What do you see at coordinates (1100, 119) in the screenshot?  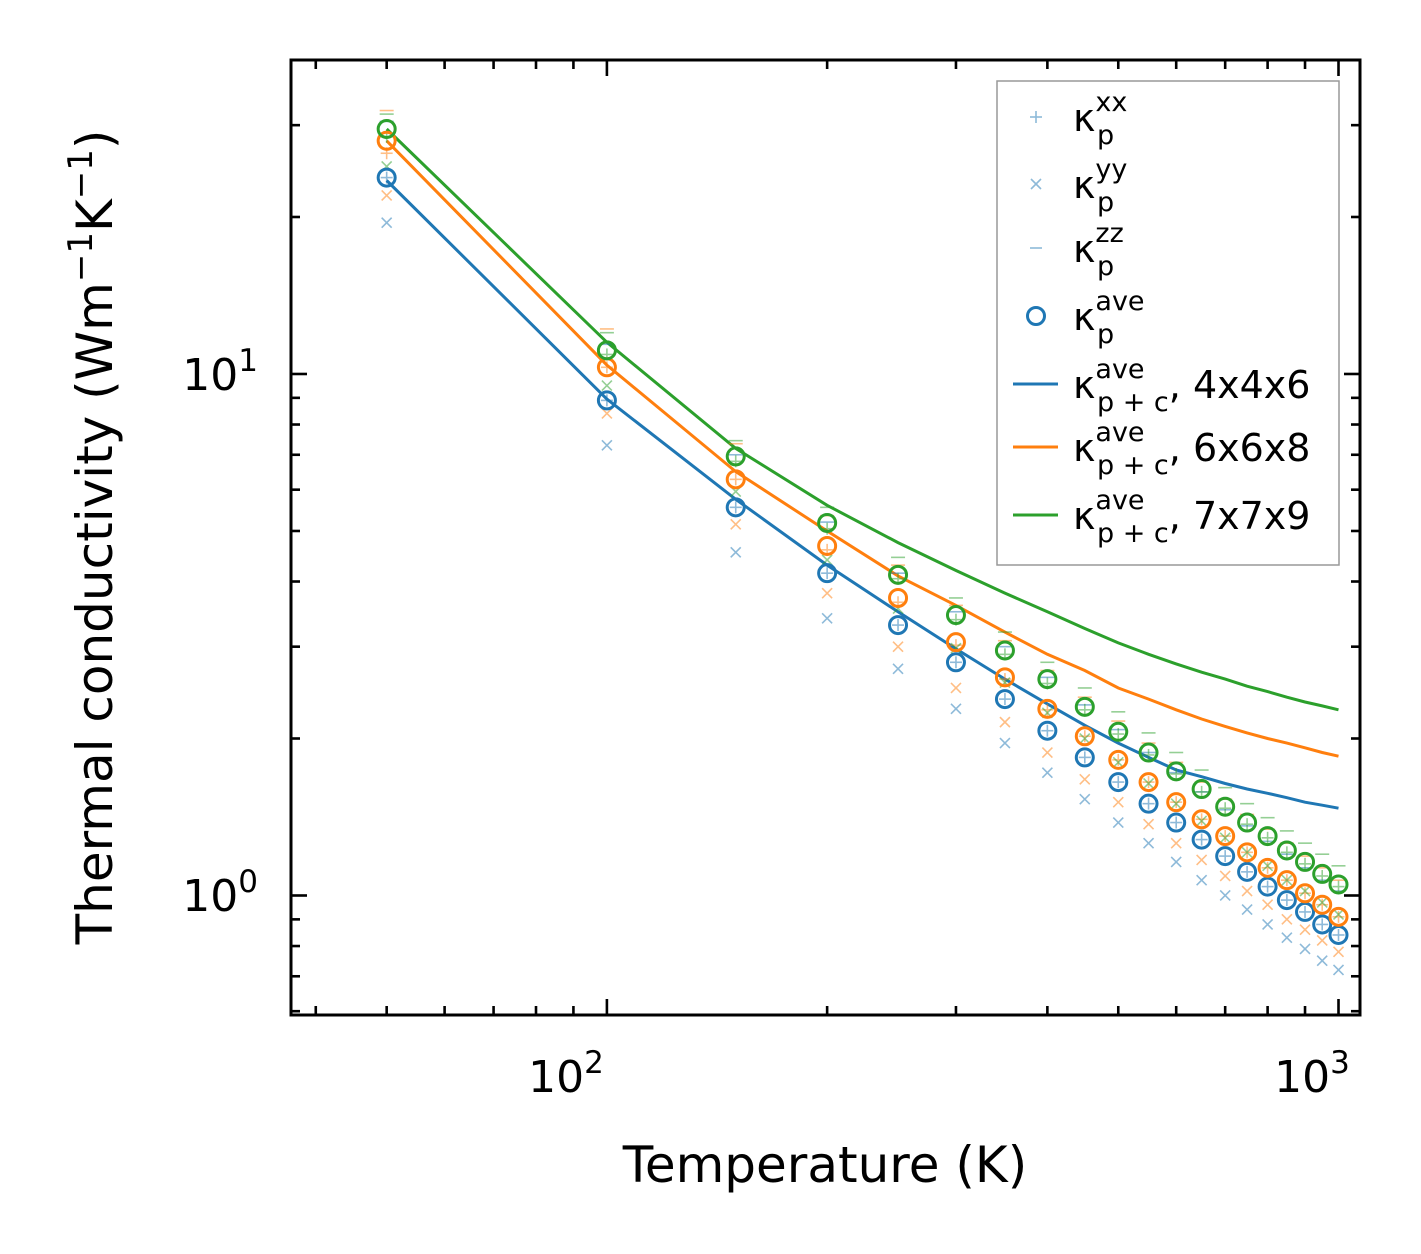 I see `legend-label: κxx p` at bounding box center [1100, 119].